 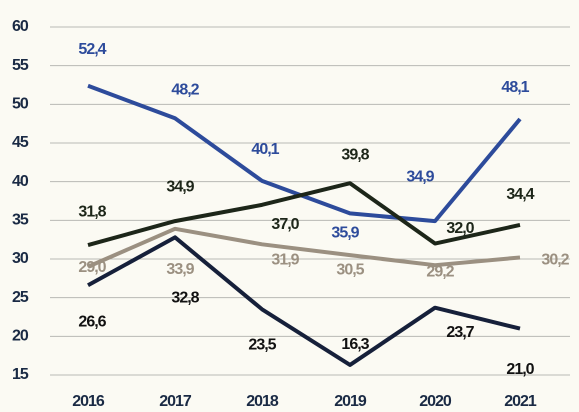 What do you see at coordinates (262, 344) in the screenshot?
I see `data-label: 23,5` at bounding box center [262, 344].